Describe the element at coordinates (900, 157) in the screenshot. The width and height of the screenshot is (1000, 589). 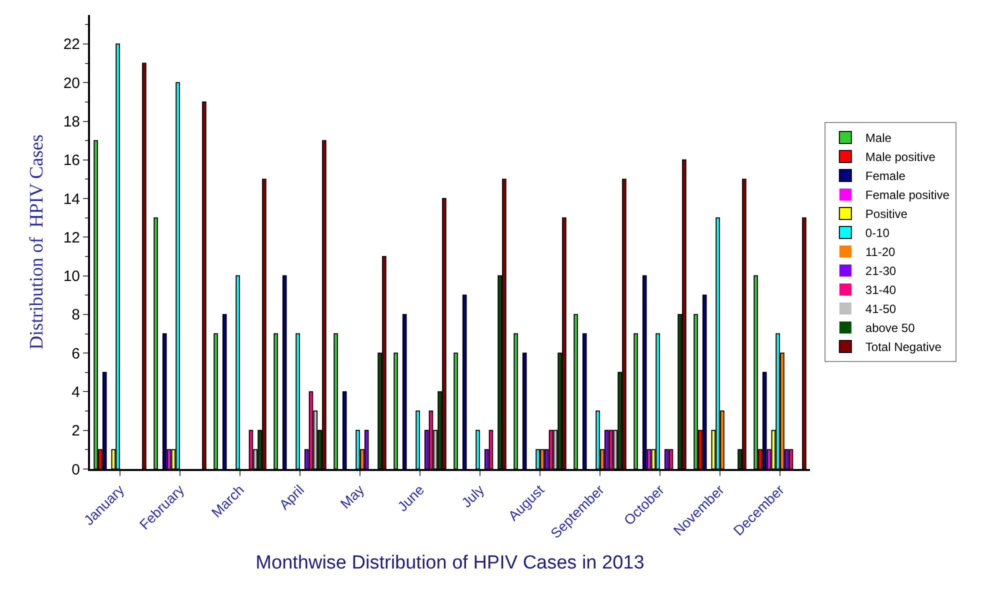
I see `legend-label: Male positive` at that location.